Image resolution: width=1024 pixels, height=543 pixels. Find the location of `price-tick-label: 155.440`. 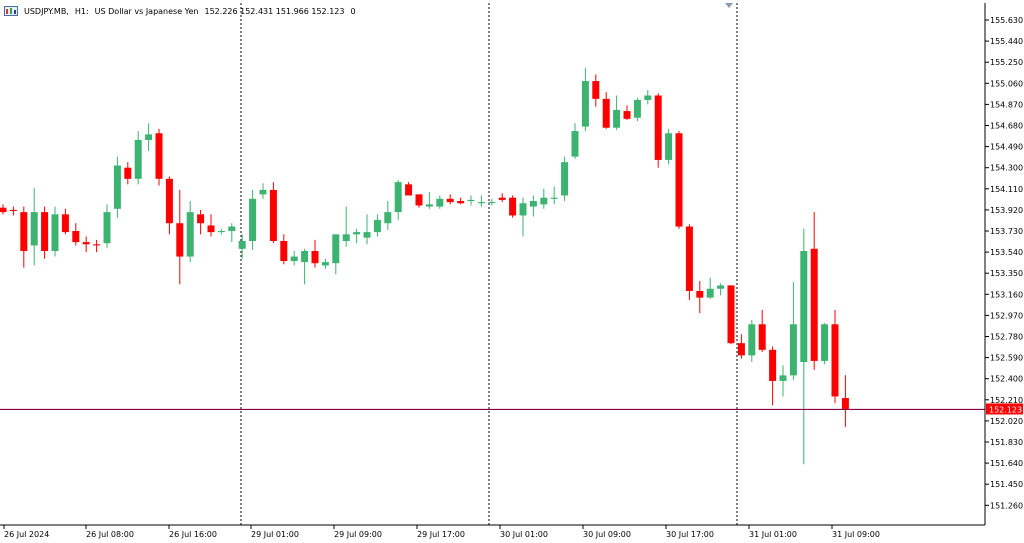

price-tick-label: 155.440 is located at coordinates (1006, 41).